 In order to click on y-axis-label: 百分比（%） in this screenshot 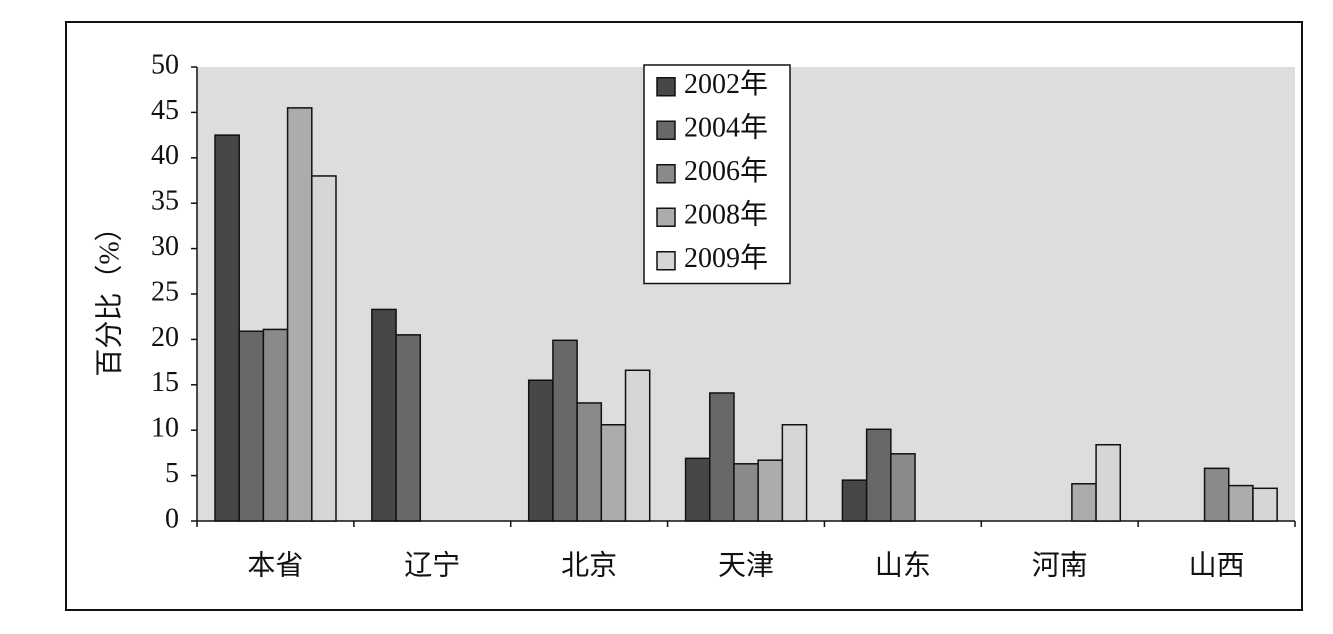, I will do `click(109, 294)`.